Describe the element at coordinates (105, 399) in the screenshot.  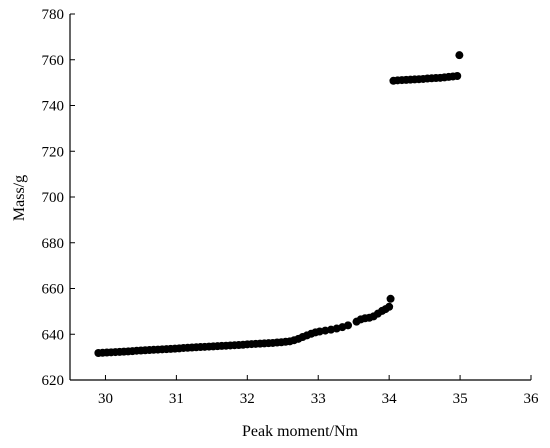
I see `x-tick-label: 30` at that location.